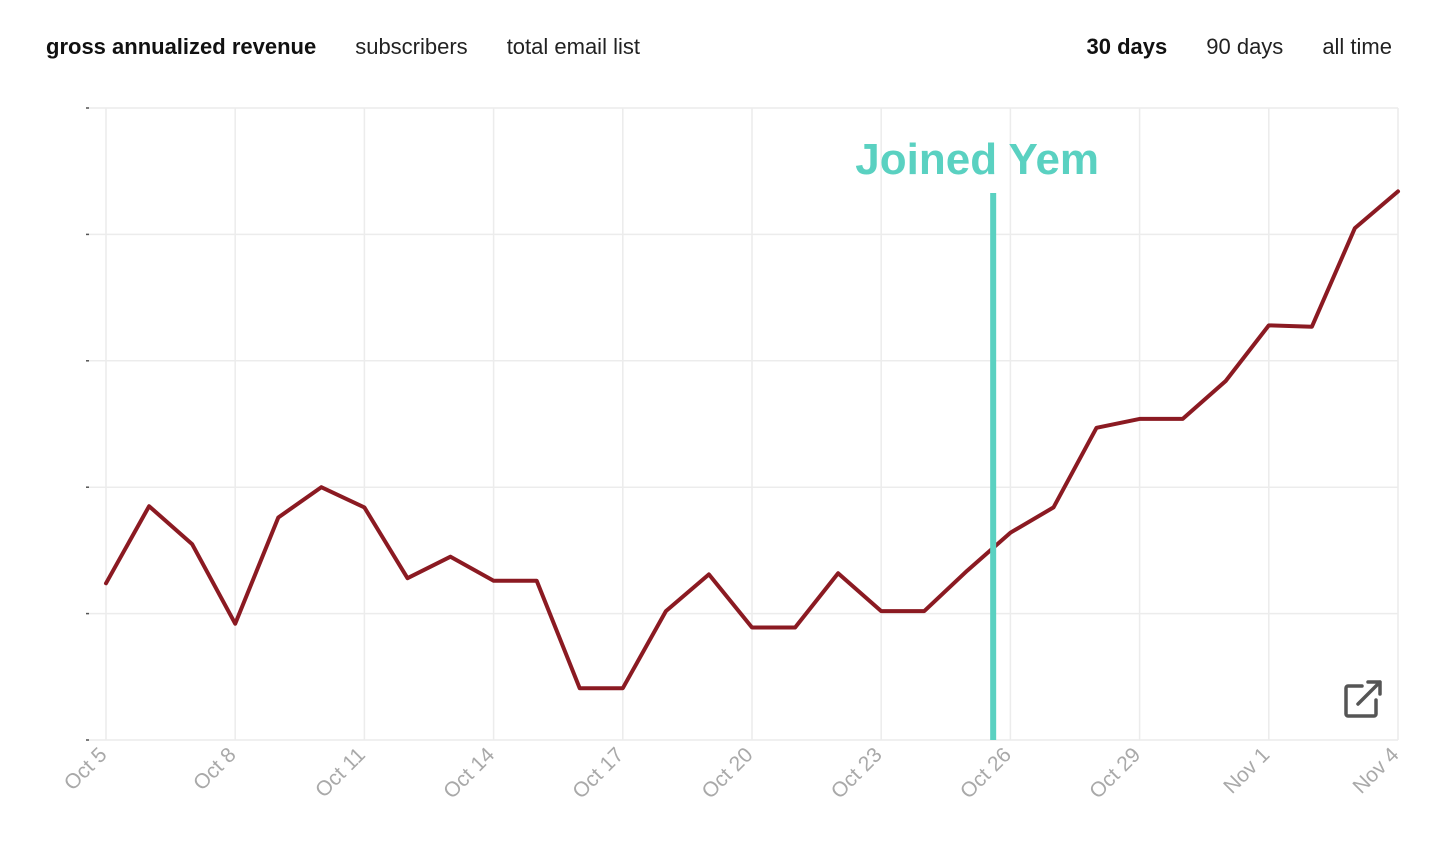  I want to click on chart-annotations: Joined Yem, so click(977, 437).